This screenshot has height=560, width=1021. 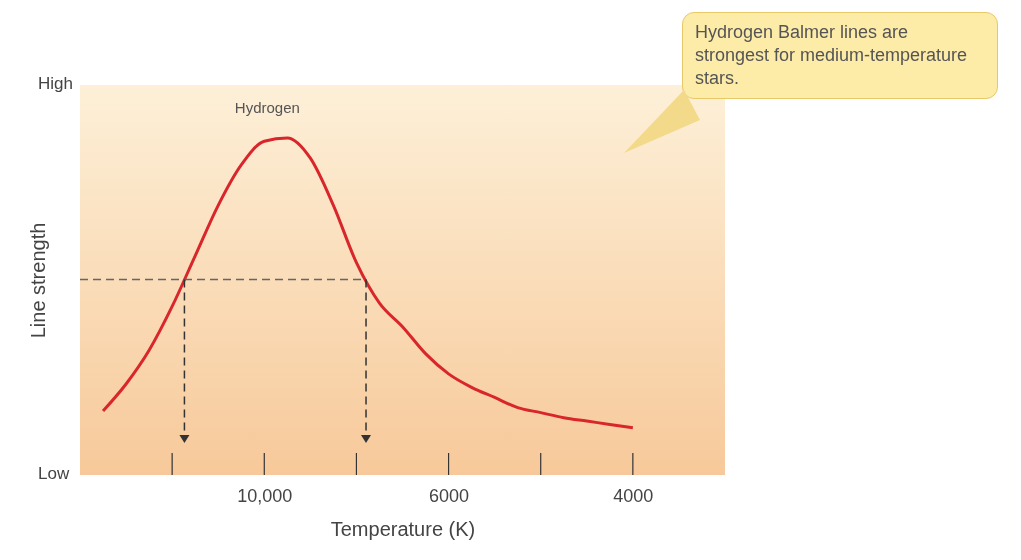 I want to click on x-axis-title: Temperature (K), so click(x=403, y=528).